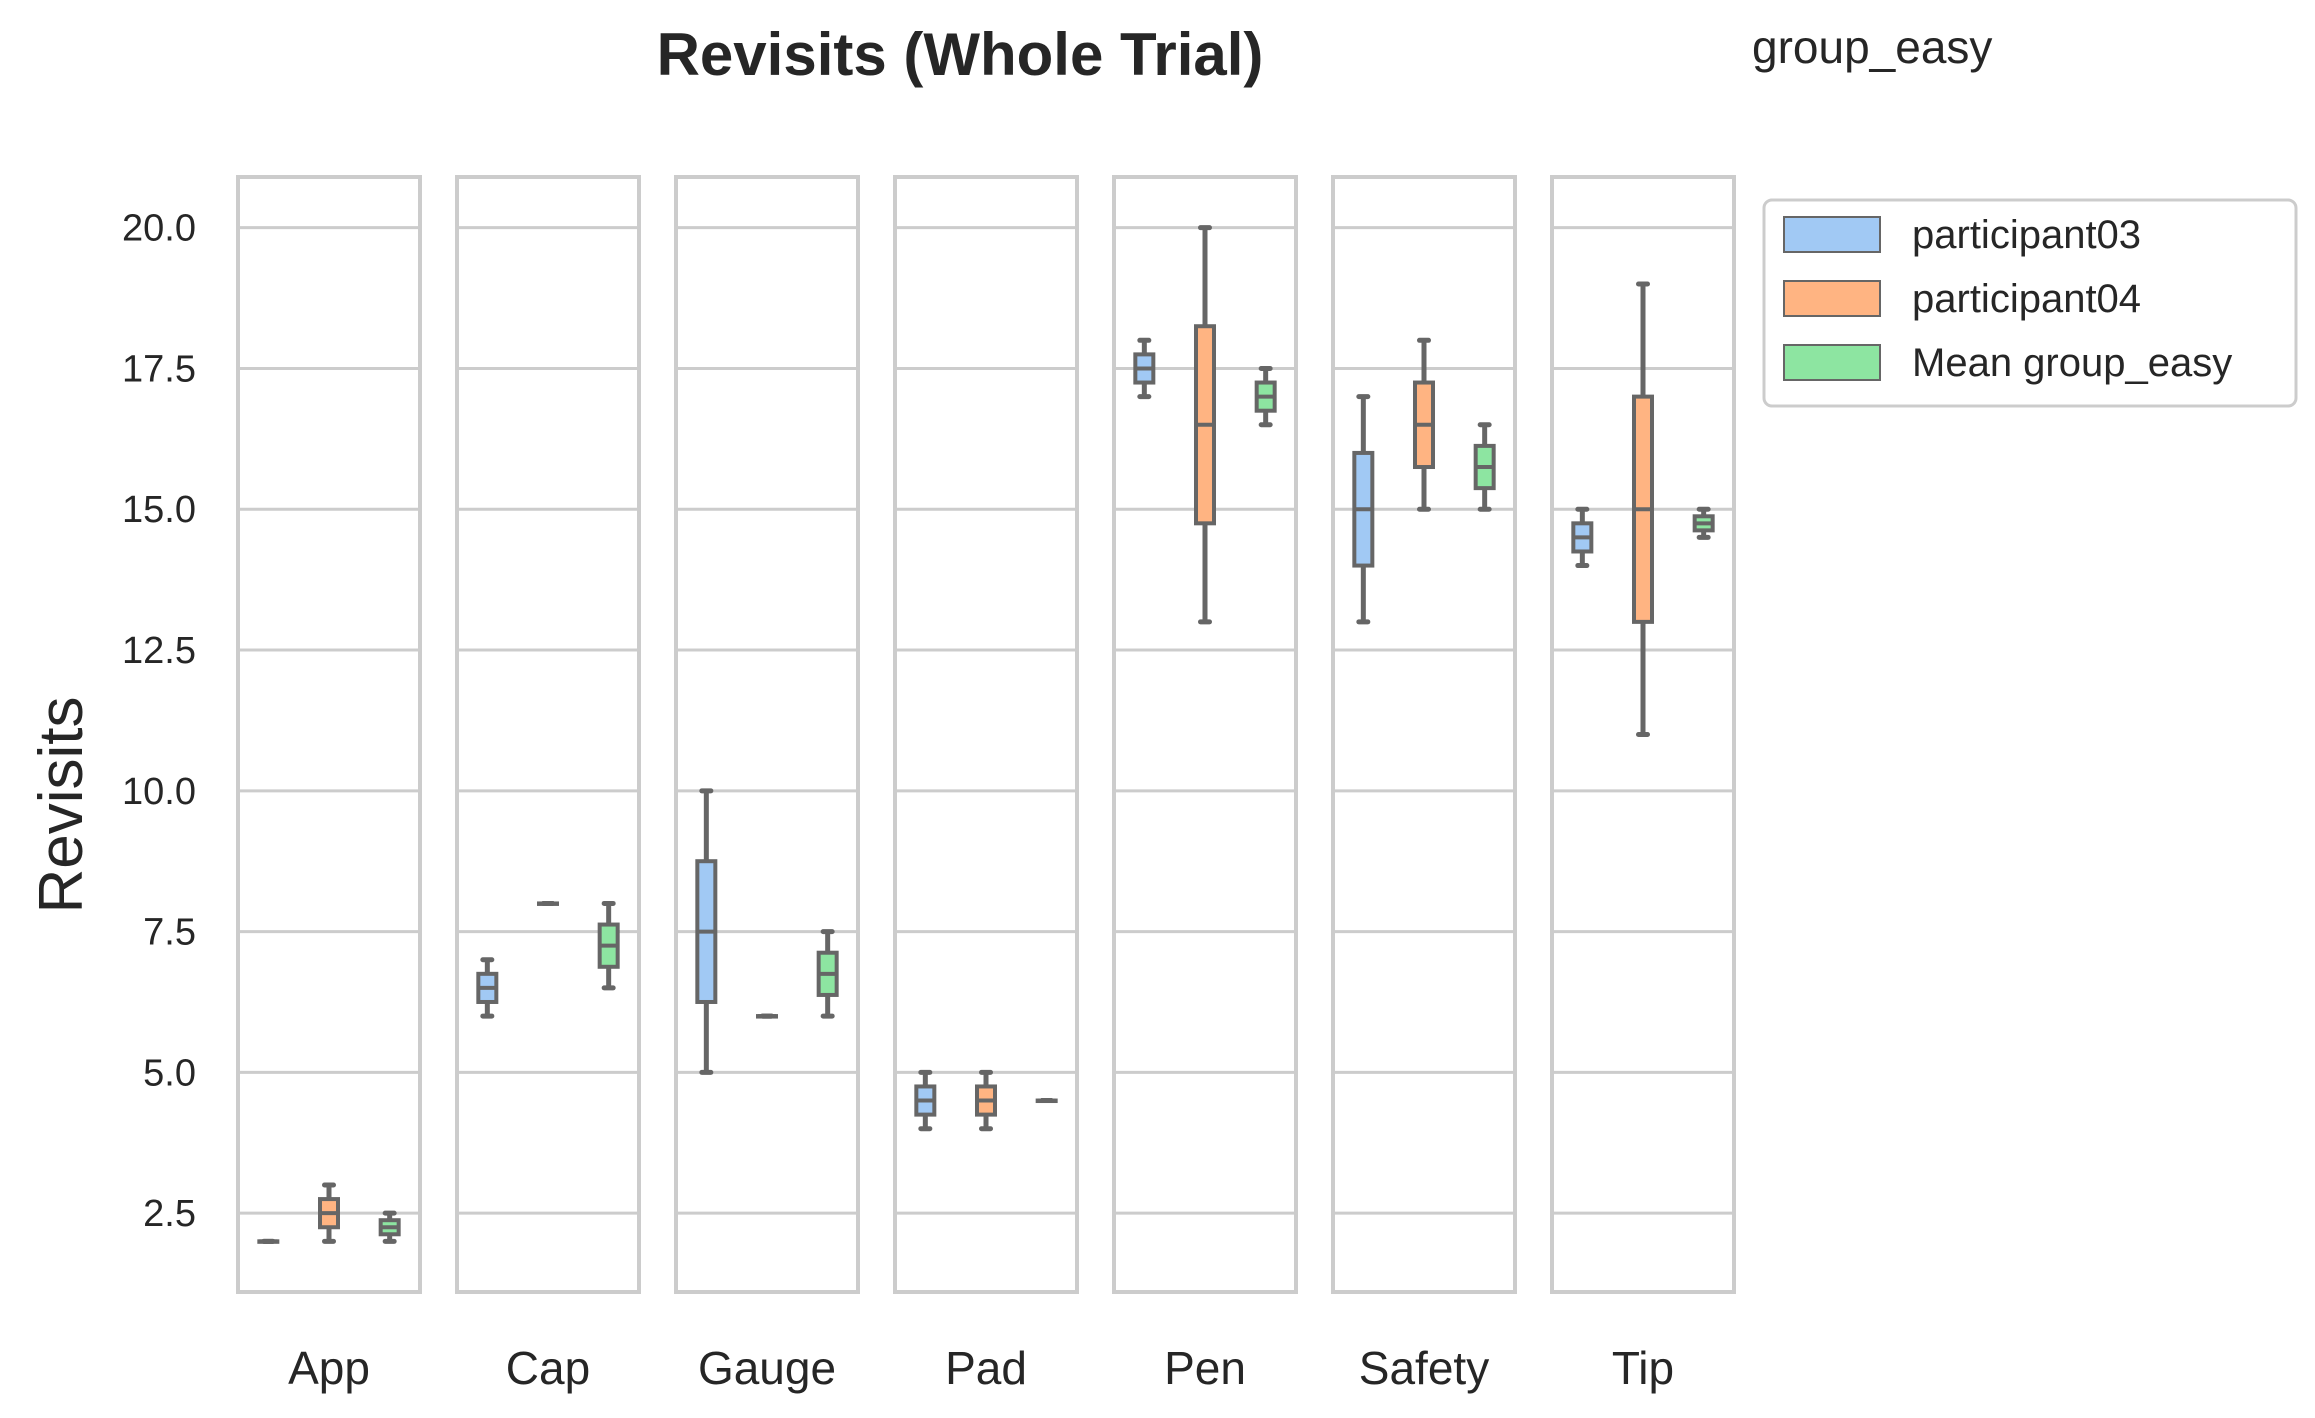 This screenshot has width=2315, height=1418. I want to click on panel-frame-safety, so click(1424, 734).